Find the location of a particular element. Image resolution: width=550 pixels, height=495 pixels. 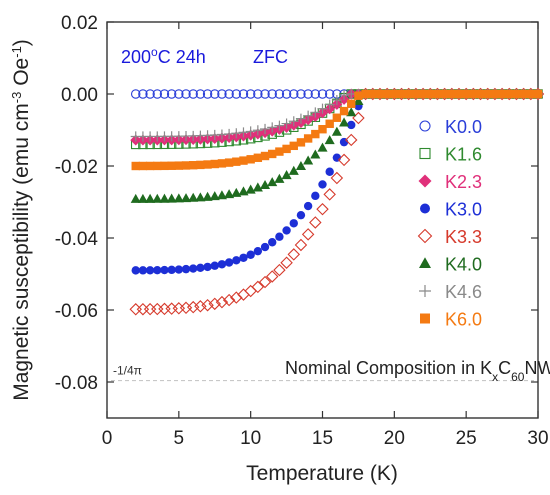

series-K6.0 is located at coordinates (337, 130).